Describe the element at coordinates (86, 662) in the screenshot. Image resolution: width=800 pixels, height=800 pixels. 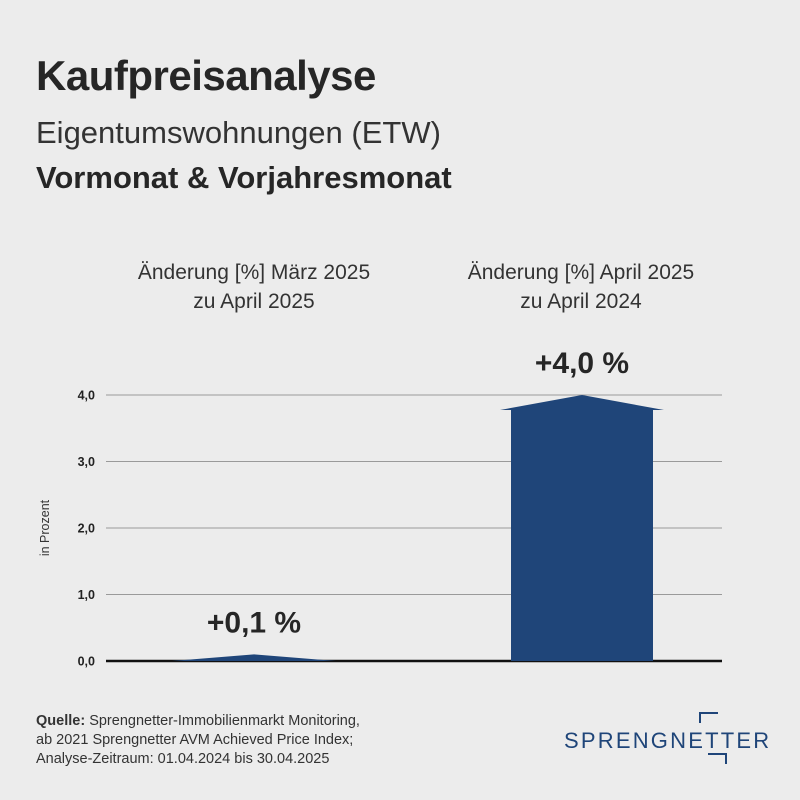
I see `y-tick-label: 0,0` at that location.